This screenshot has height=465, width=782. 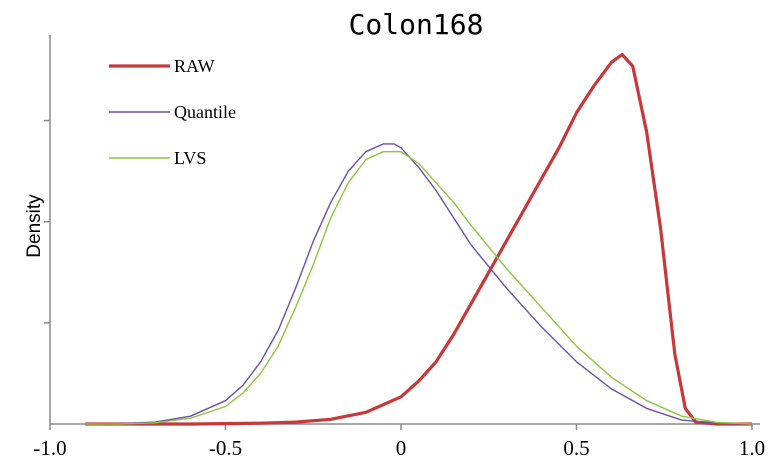 I want to click on y-axis-label: Density, so click(x=34, y=226).